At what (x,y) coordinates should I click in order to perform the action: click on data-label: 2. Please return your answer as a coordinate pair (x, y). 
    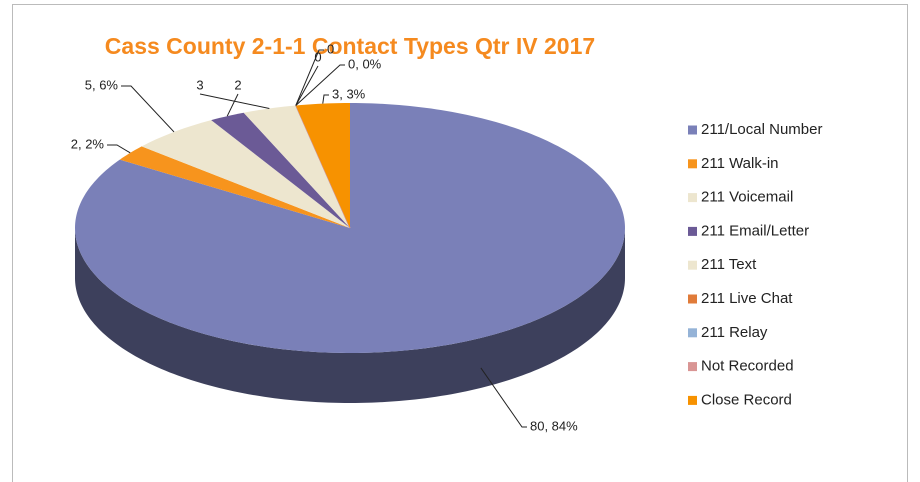
    Looking at the image, I should click on (237, 84).